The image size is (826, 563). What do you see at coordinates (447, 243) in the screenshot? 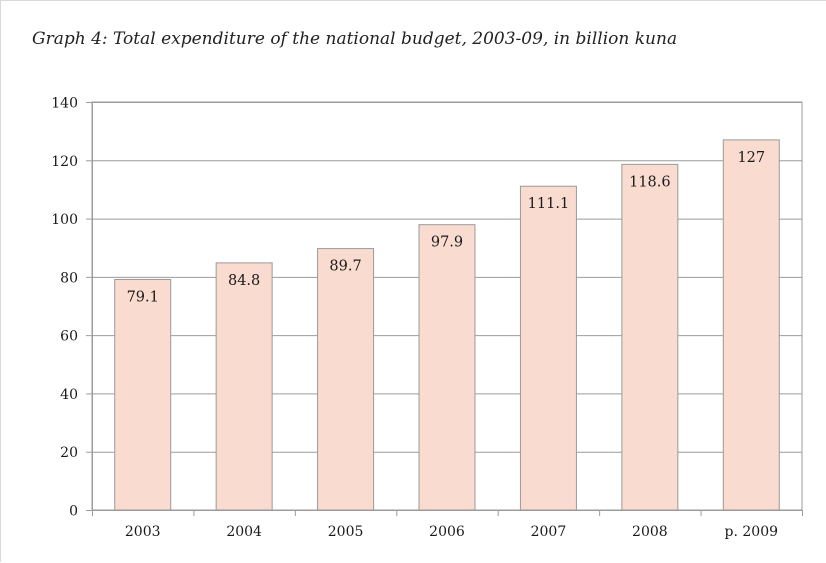
I see `data-label: 97.9` at bounding box center [447, 243].